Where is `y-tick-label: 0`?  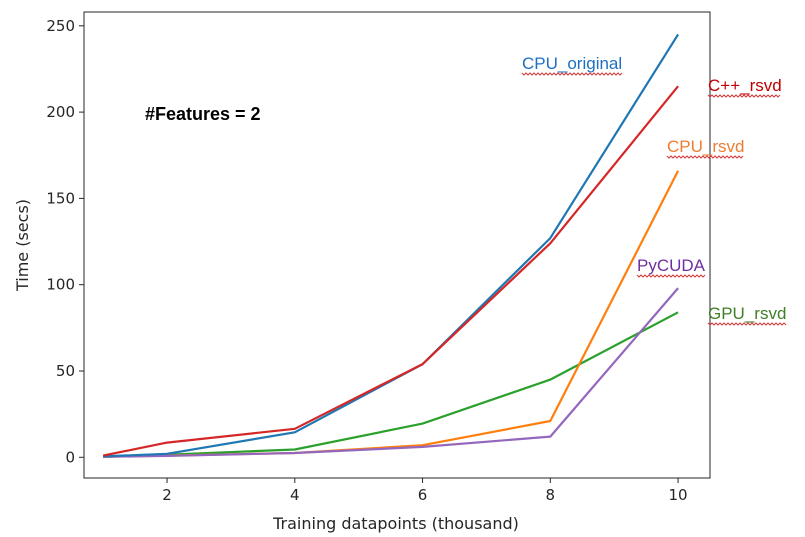
y-tick-label: 0 is located at coordinates (70, 457).